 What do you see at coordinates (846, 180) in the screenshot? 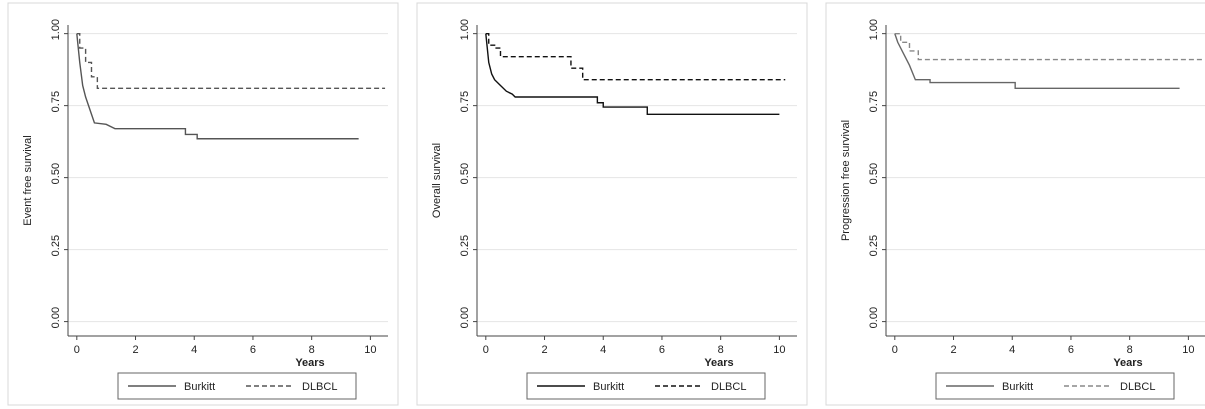
I see `y-axis-label: Progression free survival` at bounding box center [846, 180].